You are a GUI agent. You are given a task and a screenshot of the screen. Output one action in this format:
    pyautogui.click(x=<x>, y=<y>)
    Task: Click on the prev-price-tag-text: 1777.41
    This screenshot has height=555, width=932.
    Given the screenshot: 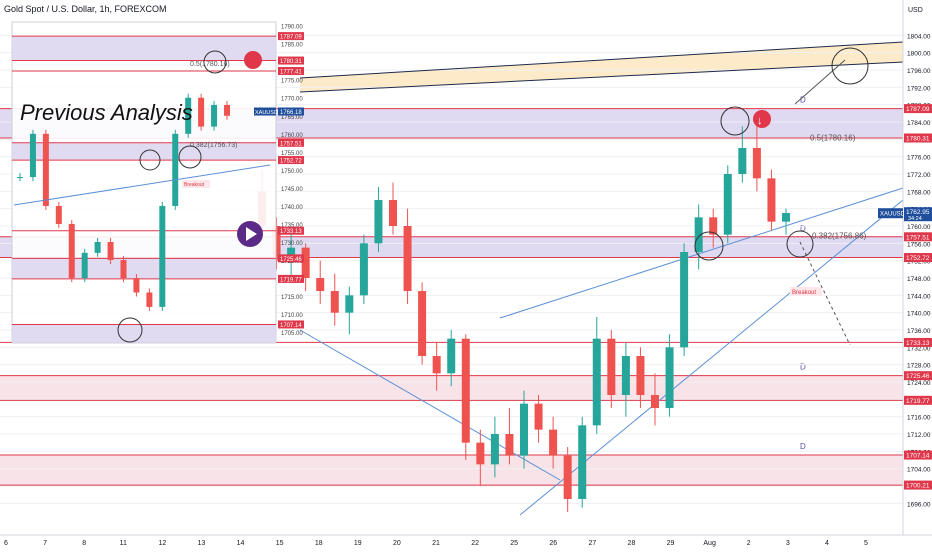 What is the action you would take?
    pyautogui.click(x=291, y=73)
    